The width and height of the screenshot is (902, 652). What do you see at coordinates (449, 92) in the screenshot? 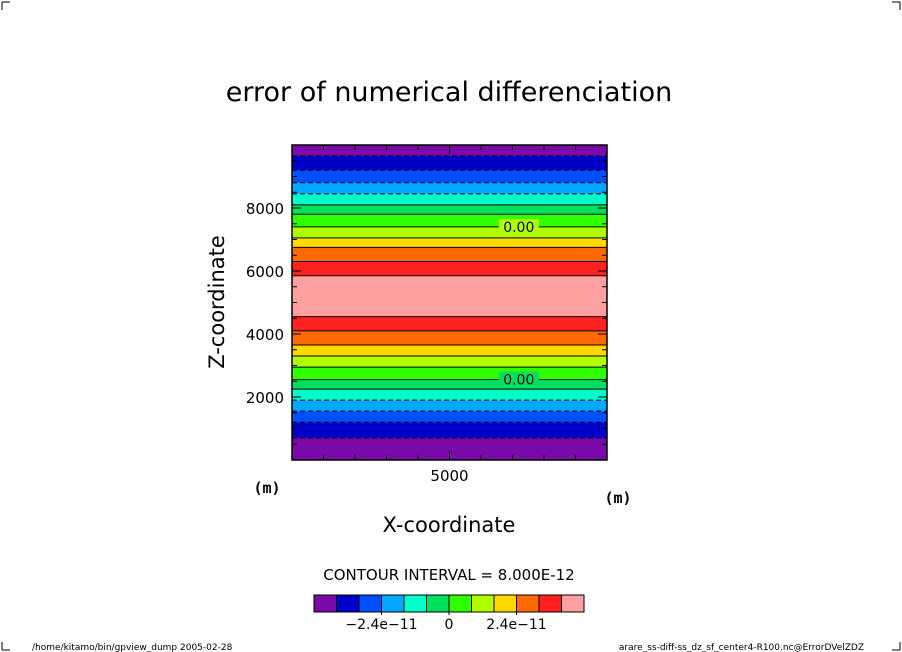
I see `chart-title: error of numerical differenciation` at bounding box center [449, 92].